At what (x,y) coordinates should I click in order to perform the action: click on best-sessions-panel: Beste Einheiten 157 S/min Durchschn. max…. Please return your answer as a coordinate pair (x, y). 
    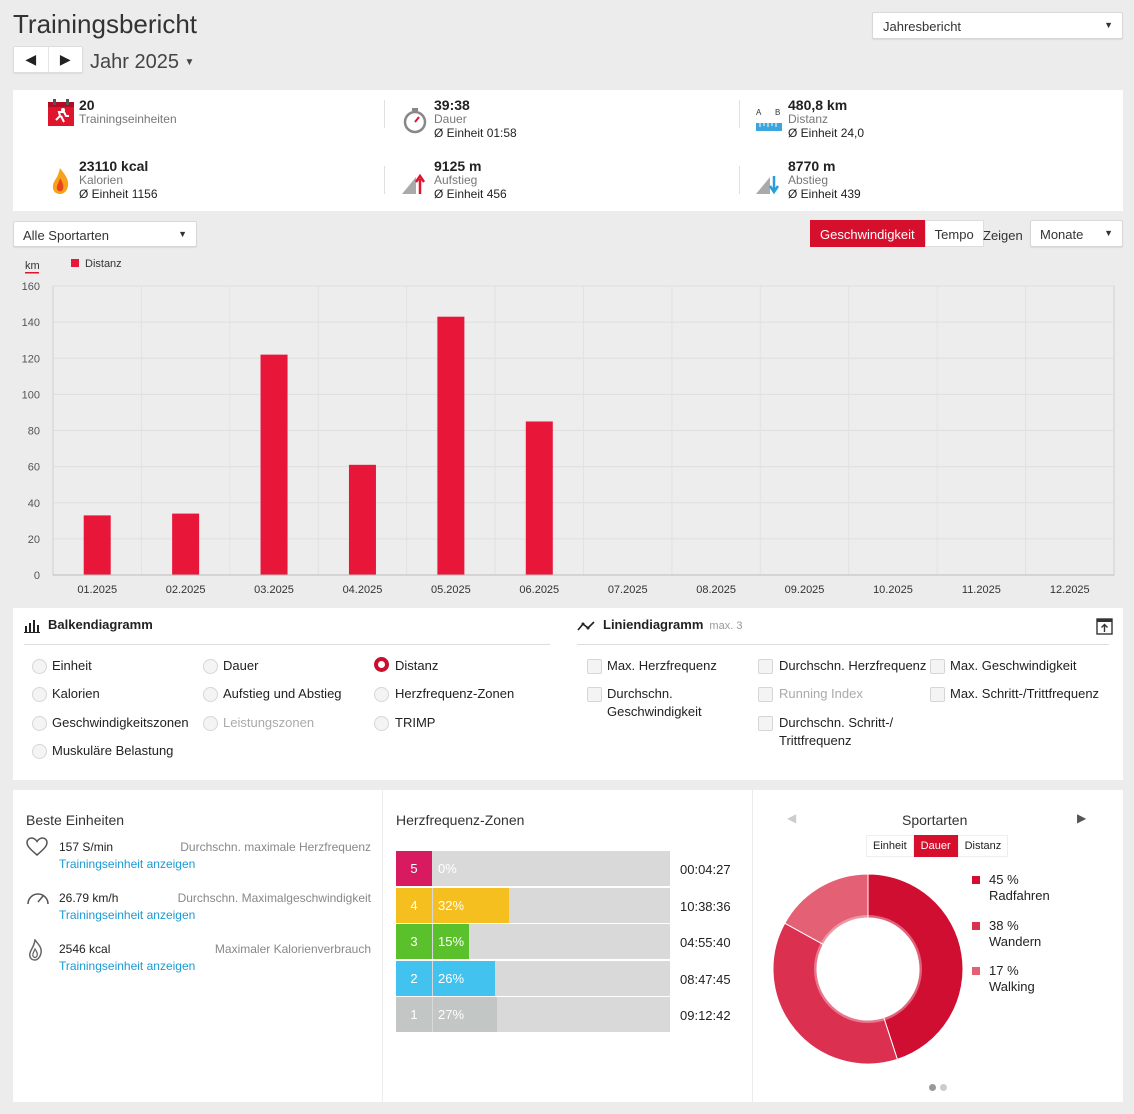
    Looking at the image, I should click on (197, 946).